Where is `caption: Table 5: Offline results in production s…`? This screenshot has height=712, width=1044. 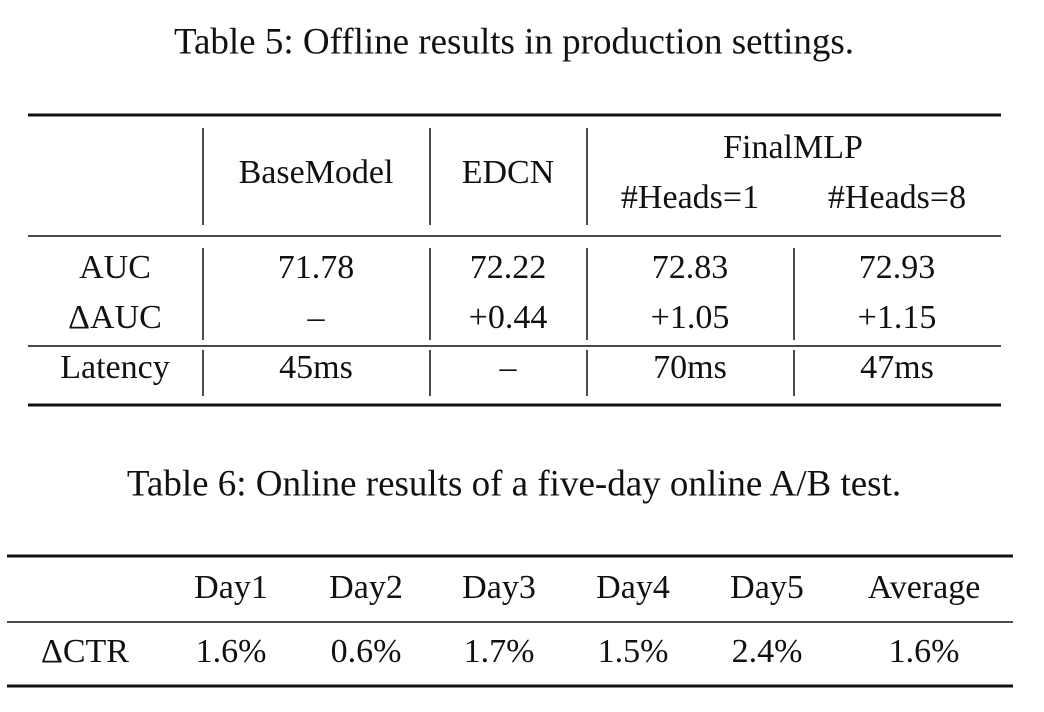
caption: Table 5: Offline results in production s… is located at coordinates (514, 41).